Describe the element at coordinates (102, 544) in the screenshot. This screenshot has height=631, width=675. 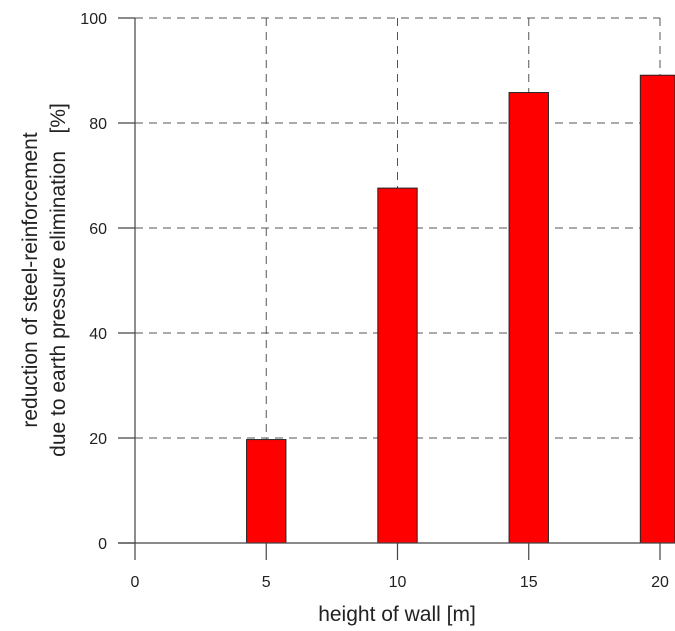
I see `y-tick-label: 0` at that location.